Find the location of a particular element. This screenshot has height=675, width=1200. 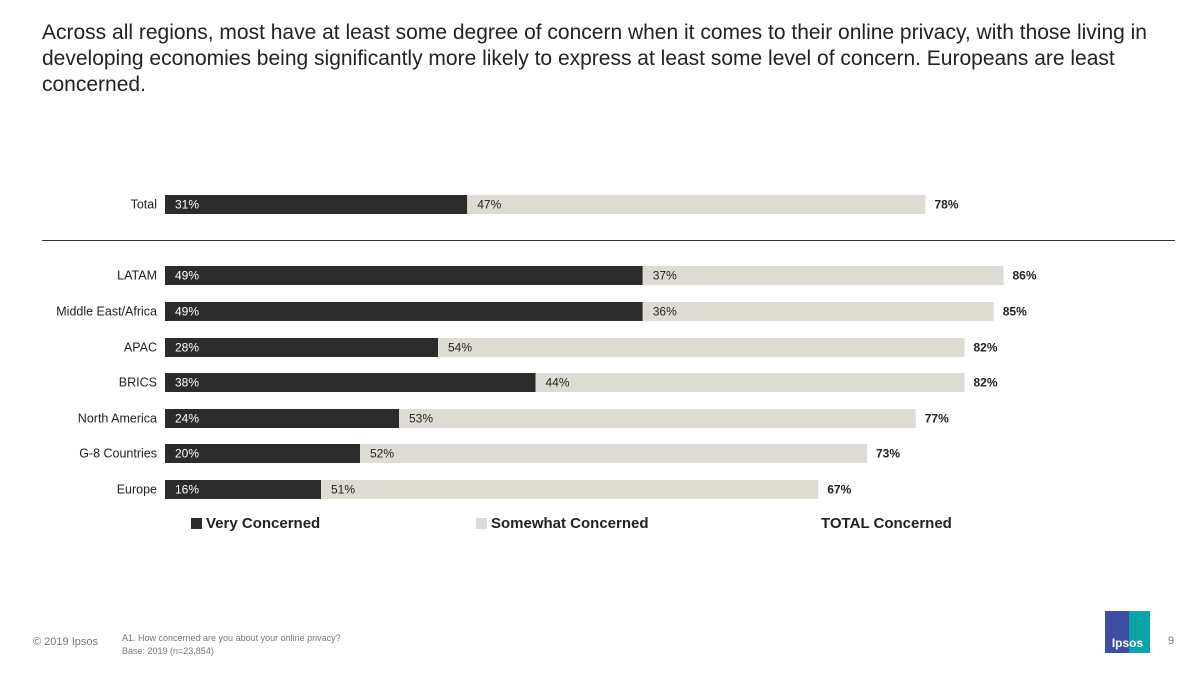

legend-somewhat-concerned: Somewhat Concerned is located at coordinates (562, 523).